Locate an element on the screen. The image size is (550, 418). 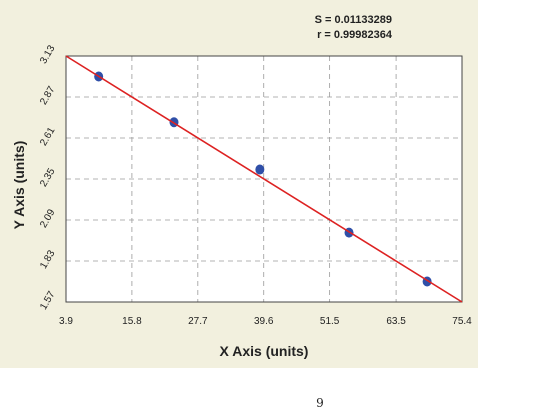
stat-s-annotation: S = 0.01133289 is located at coordinates (353, 20).